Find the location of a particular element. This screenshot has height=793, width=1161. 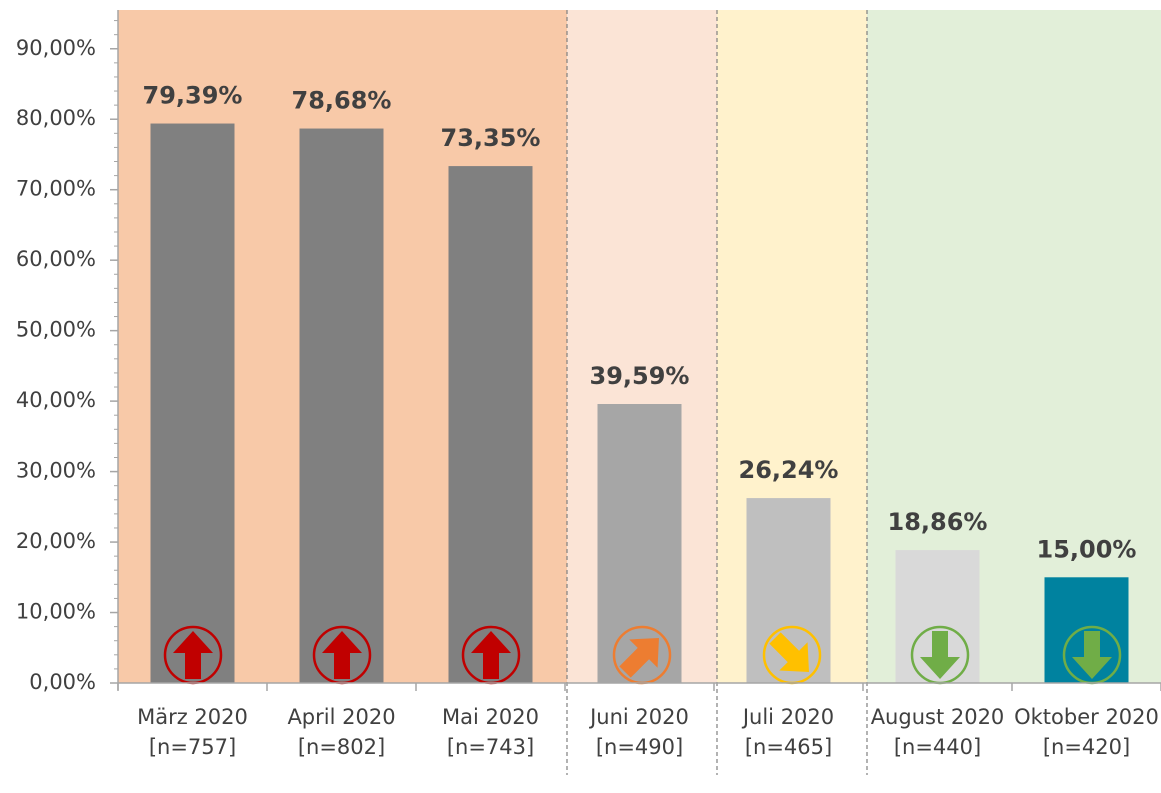

x-tick-label: Oktober 2020 [n=420] is located at coordinates (1086, 732).